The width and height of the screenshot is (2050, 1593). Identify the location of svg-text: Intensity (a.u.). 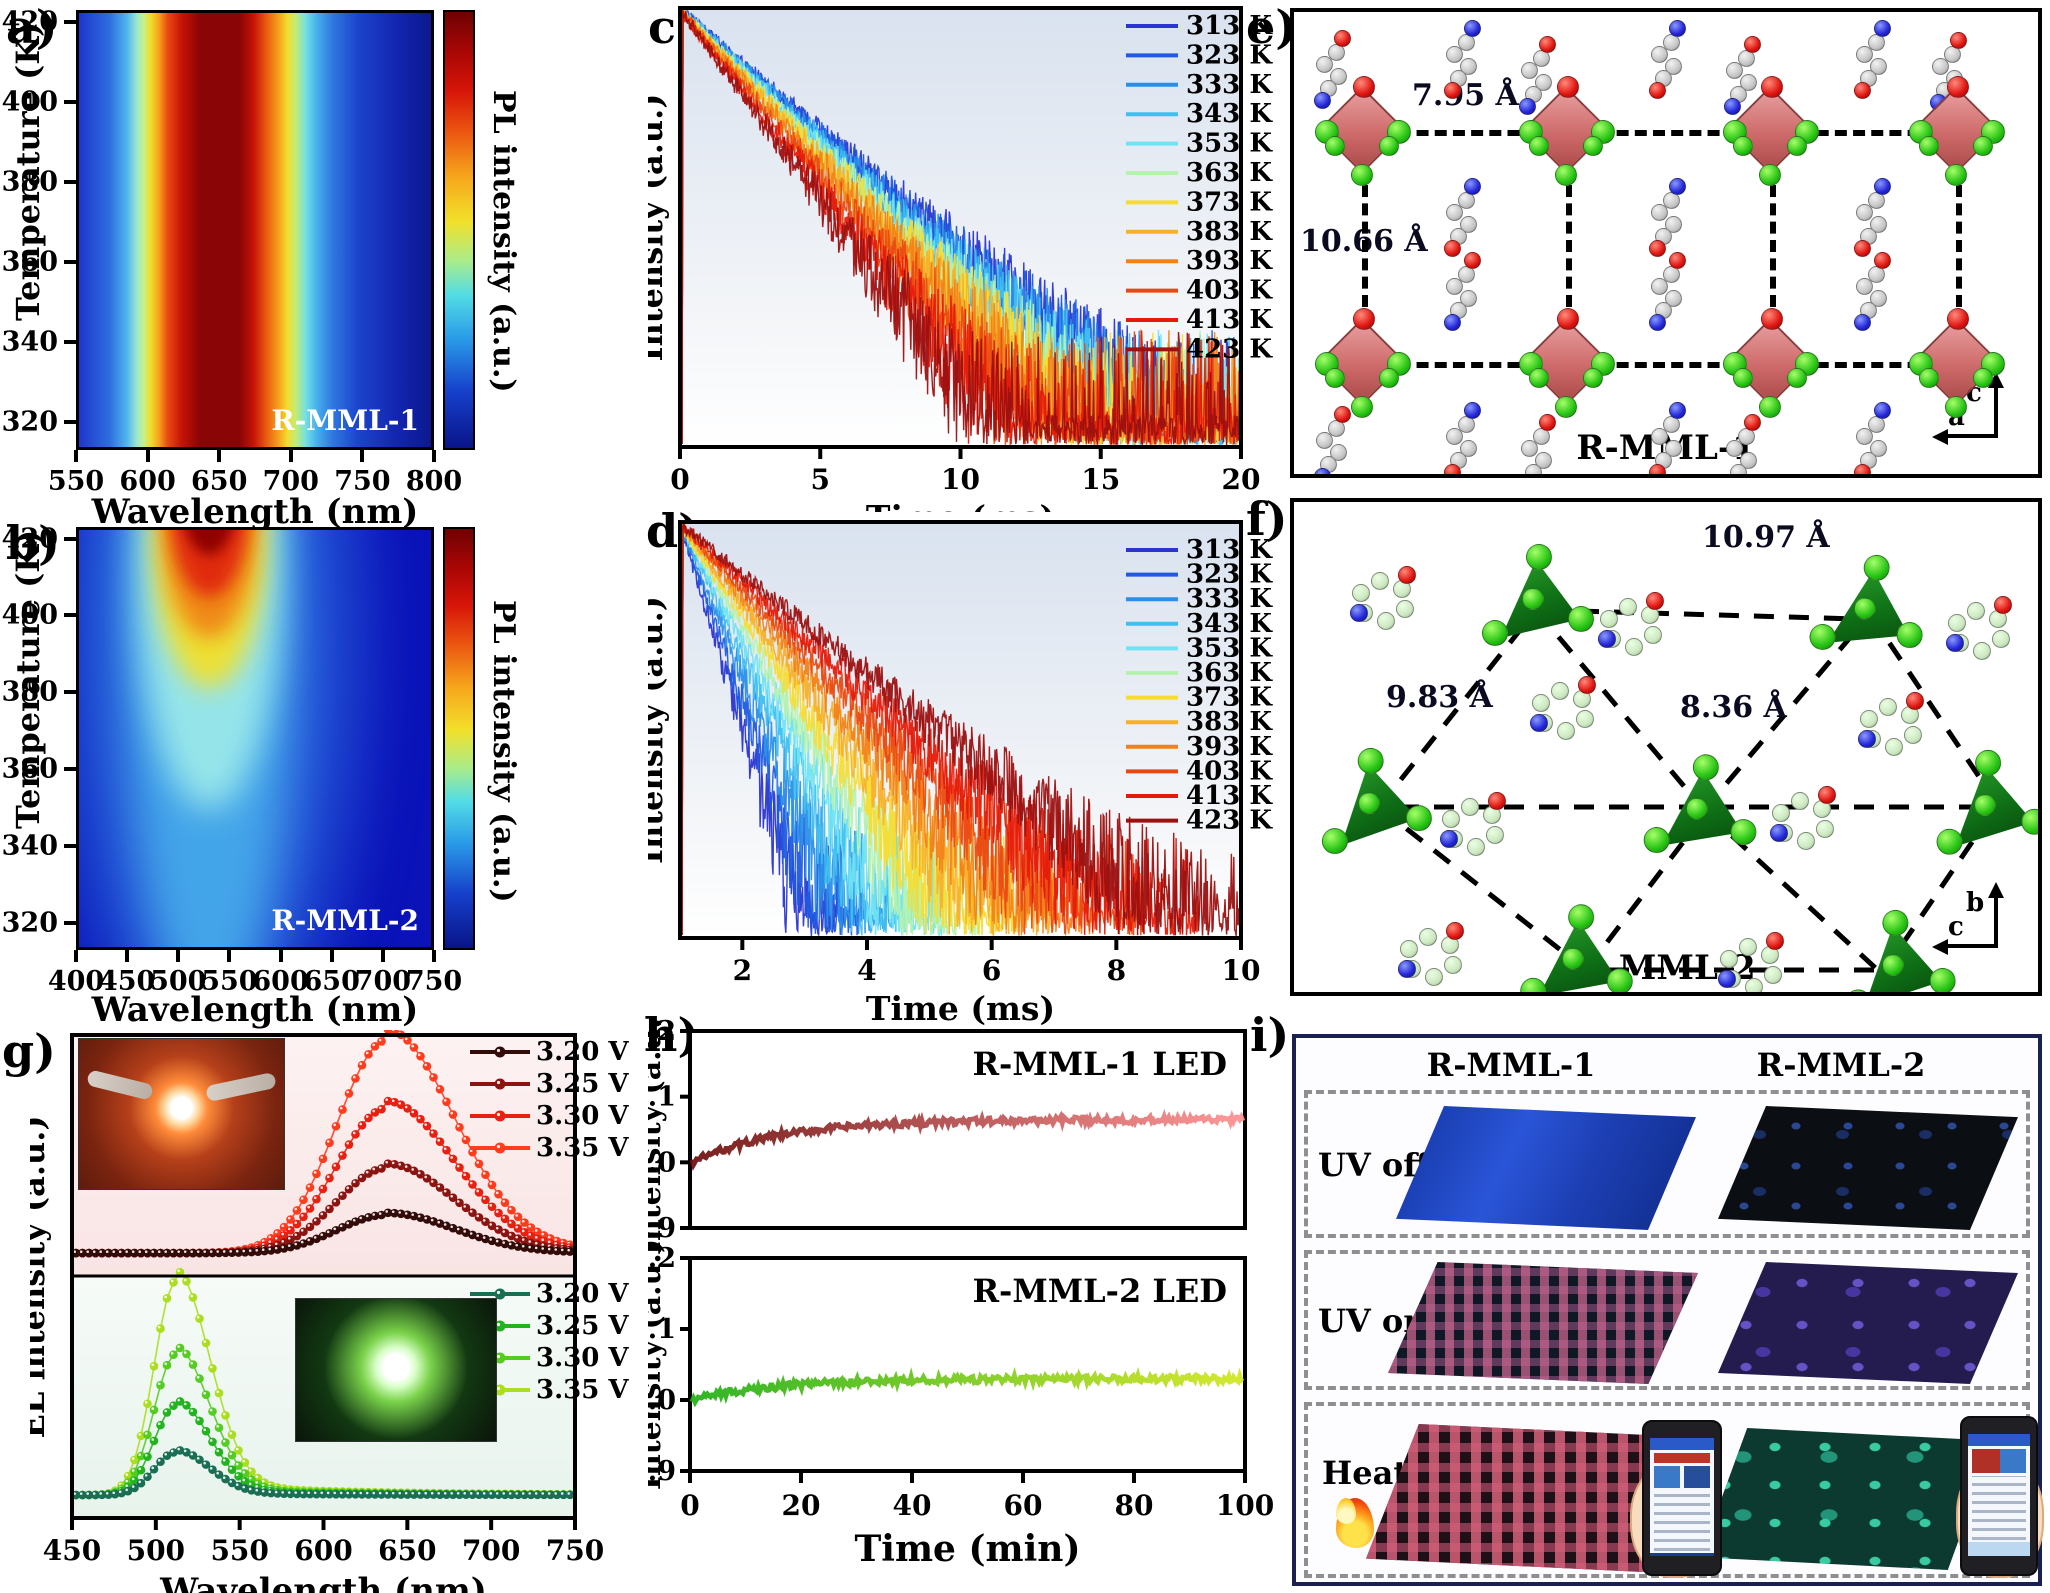
(658, 1136).